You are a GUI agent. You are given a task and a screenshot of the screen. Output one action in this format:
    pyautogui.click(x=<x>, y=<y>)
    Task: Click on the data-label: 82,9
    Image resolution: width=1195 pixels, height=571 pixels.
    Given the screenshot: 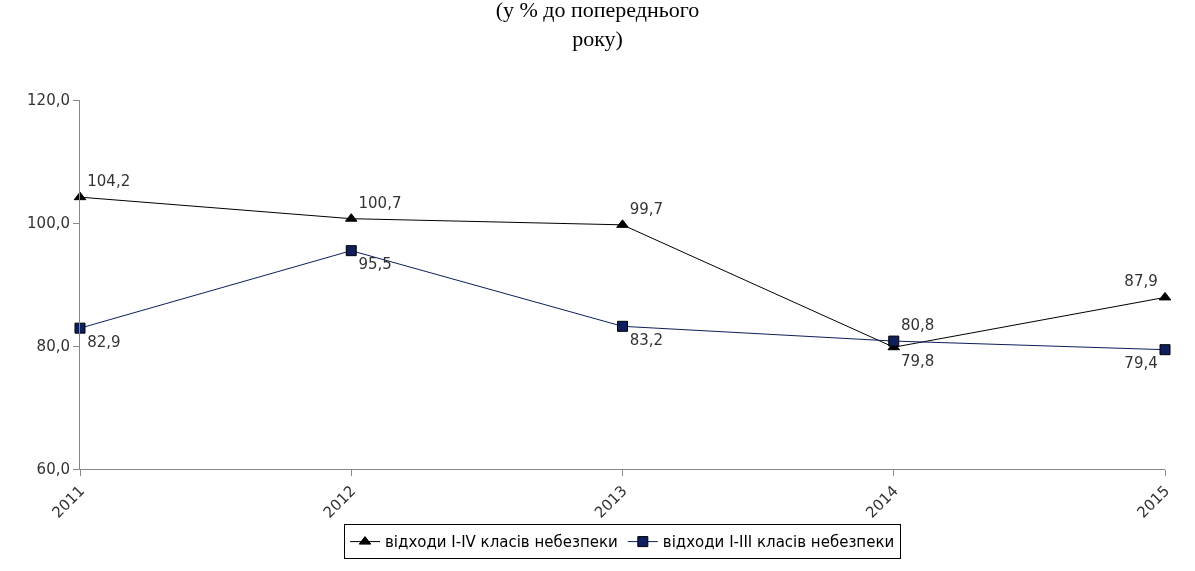 What is the action you would take?
    pyautogui.click(x=104, y=341)
    